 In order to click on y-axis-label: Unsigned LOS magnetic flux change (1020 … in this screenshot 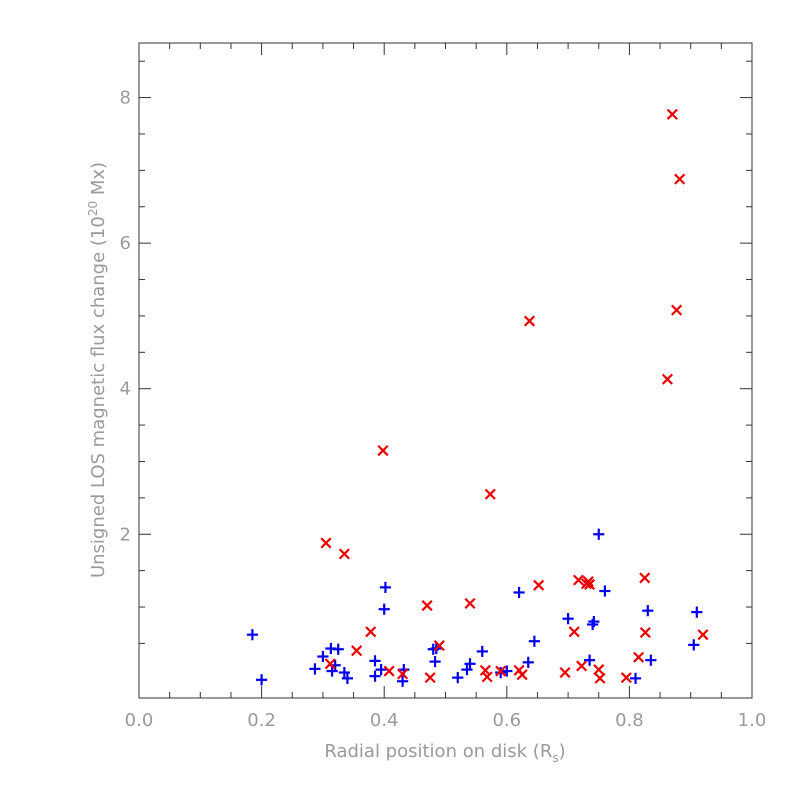, I will do `click(97, 370)`.